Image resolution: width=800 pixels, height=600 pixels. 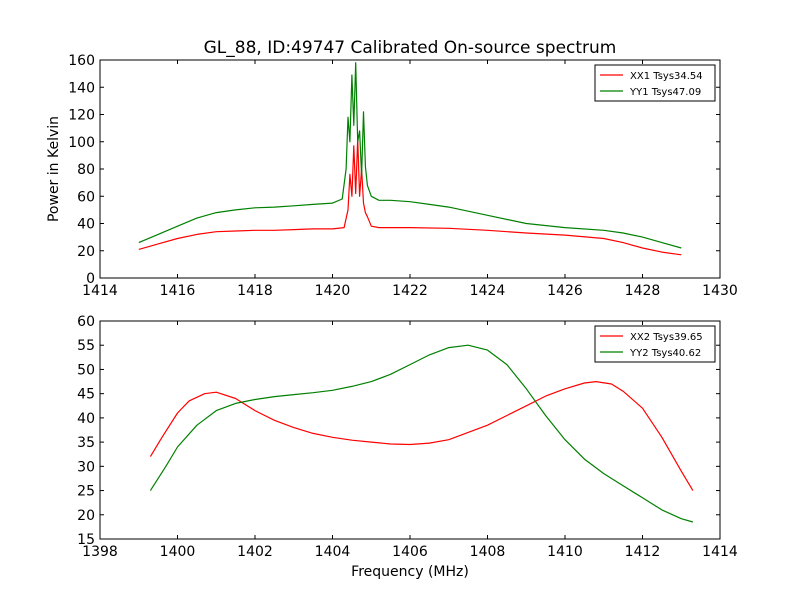 I want to click on x-tick-label: 1400, so click(x=178, y=552).